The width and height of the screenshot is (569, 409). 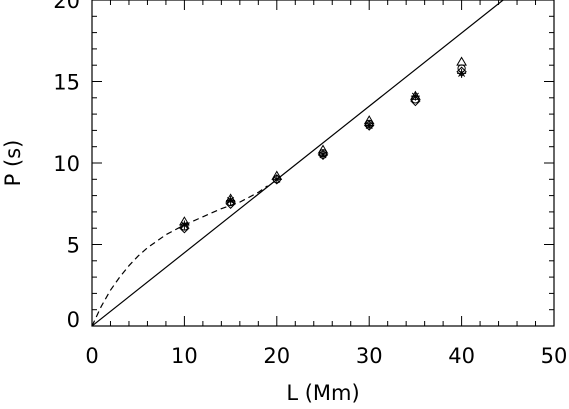 What do you see at coordinates (73, 246) in the screenshot?
I see `y-tick-label: 5` at bounding box center [73, 246].